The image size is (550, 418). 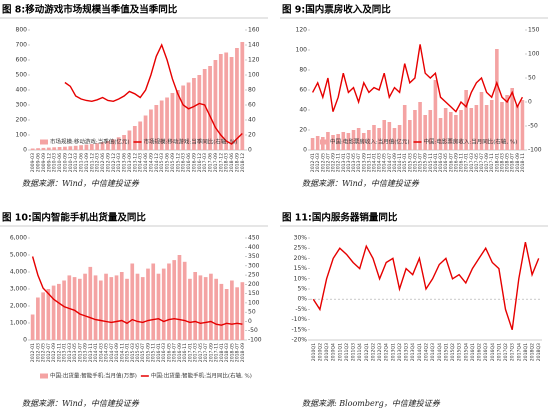 I want to click on x-tick-label: 2013-12, so click(x=135, y=162).